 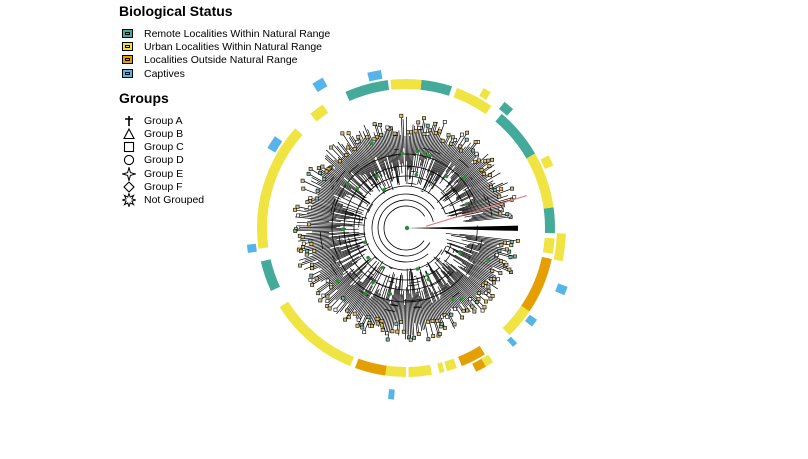 What do you see at coordinates (127, 73) in the screenshot?
I see `legend-swatch-captive` at bounding box center [127, 73].